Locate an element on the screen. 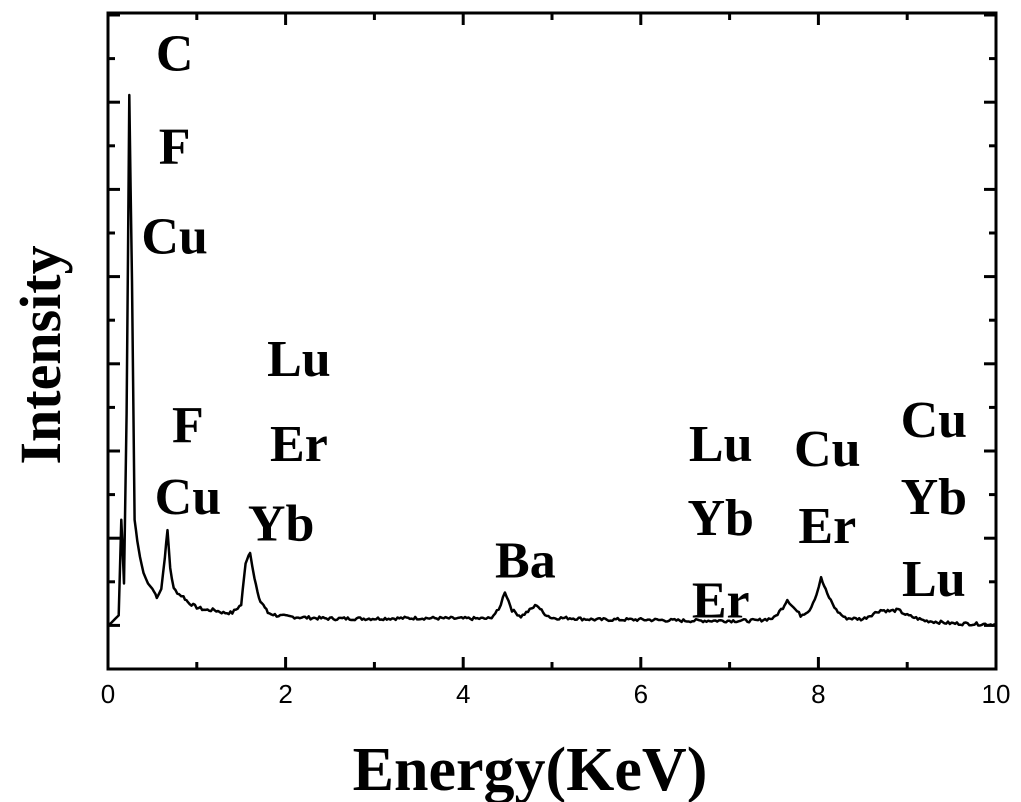 The width and height of the screenshot is (1021, 802). y-axis-title: Intensity is located at coordinates (40, 354).